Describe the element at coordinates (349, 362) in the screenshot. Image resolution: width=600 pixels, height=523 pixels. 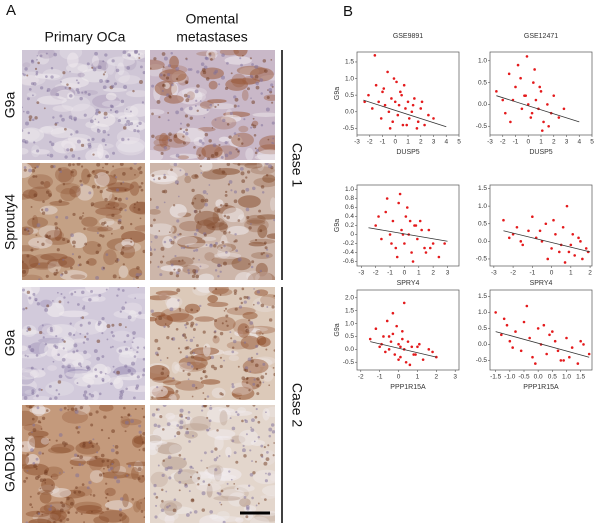
I see `y-tick-label: -0.5` at that location.